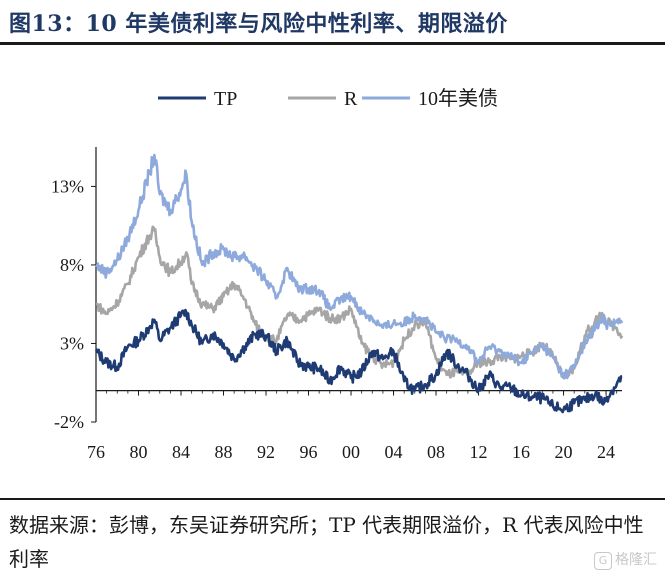 This screenshot has width=665, height=576. Describe the element at coordinates (332, 43) in the screenshot. I see `title-rule` at that location.